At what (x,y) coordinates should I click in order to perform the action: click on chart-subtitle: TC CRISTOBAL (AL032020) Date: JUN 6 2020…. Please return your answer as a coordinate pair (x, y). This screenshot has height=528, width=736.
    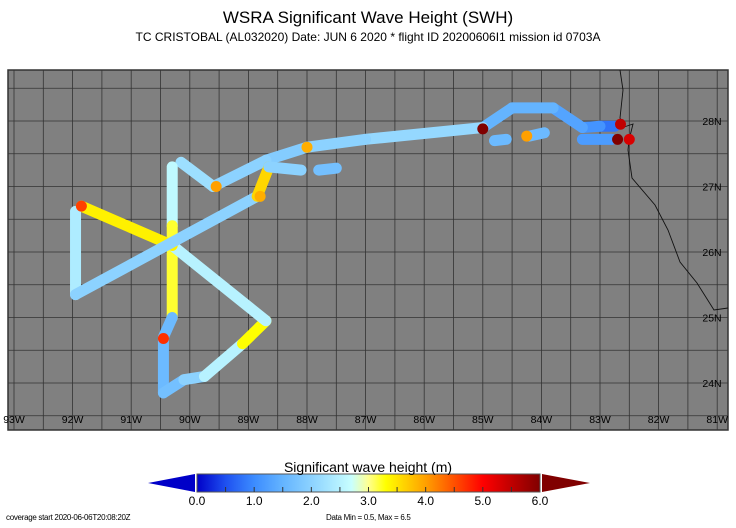
    Looking at the image, I should click on (368, 37).